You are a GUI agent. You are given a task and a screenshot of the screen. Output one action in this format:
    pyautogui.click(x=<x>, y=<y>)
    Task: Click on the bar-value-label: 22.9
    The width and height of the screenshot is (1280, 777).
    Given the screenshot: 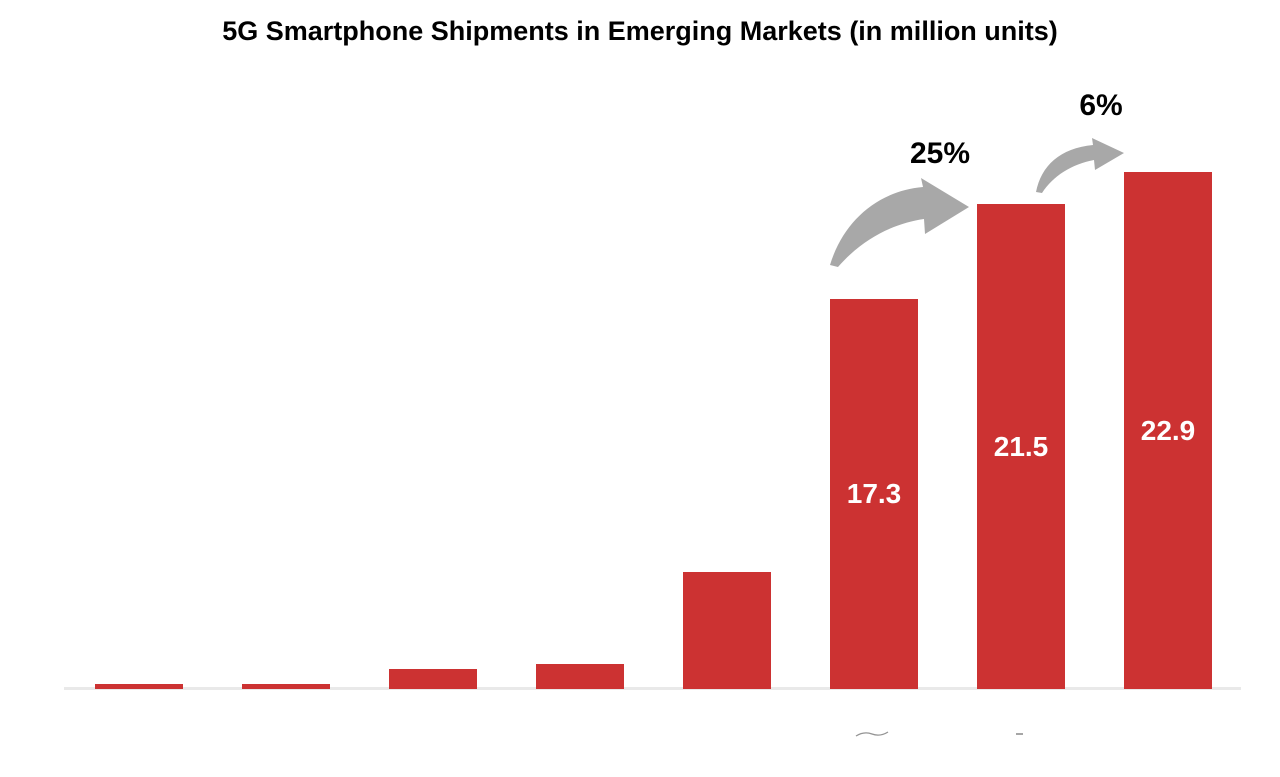 What is the action you would take?
    pyautogui.click(x=1168, y=430)
    